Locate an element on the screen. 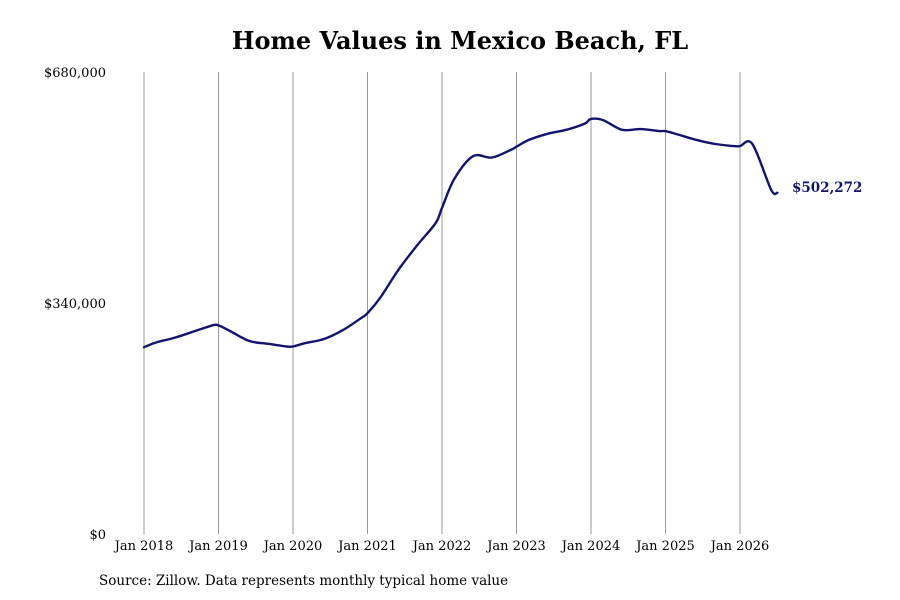 The width and height of the screenshot is (900, 600). chart-title: Home Values in Mexico Beach, FL is located at coordinates (460, 40).